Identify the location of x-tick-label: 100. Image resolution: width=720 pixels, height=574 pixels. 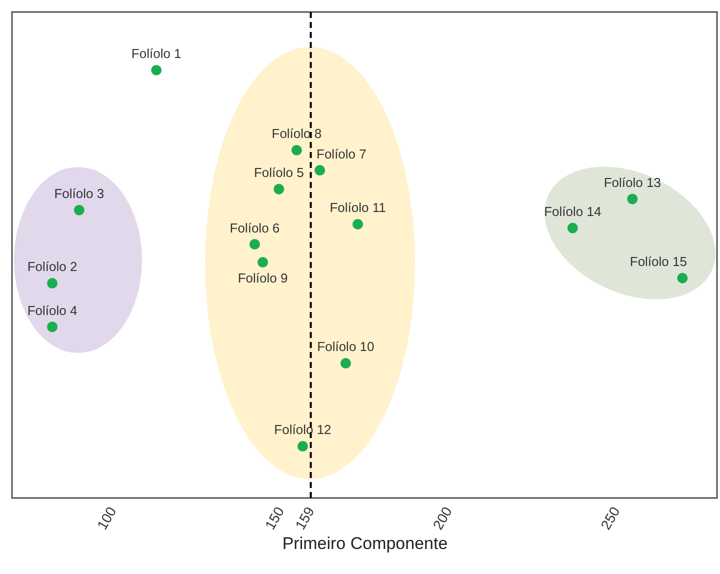
(107, 518).